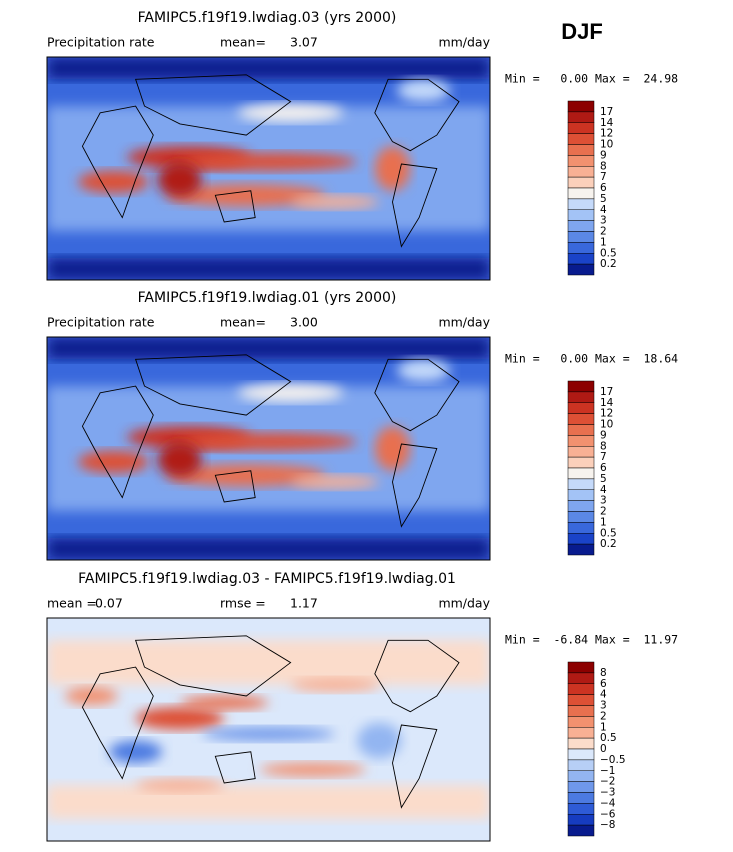 The height and width of the screenshot is (852, 733). What do you see at coordinates (607, 825) in the screenshot?
I see `colorbar-label: −8` at bounding box center [607, 825].